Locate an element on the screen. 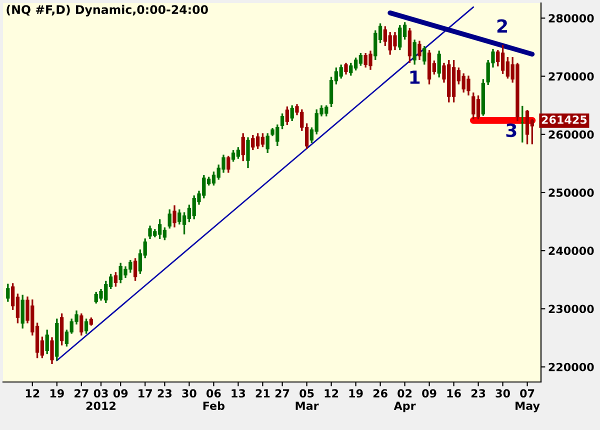 The height and width of the screenshot is (430, 600). y-tick-label: 280000 is located at coordinates (571, 18).